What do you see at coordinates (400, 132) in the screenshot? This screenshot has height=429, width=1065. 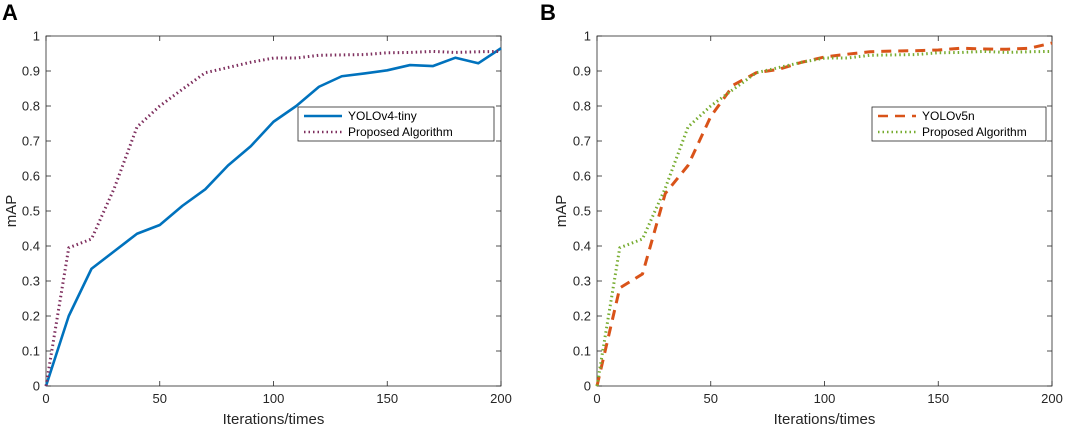 I see `legend-label-proposed-a: Proposed Algorithm` at bounding box center [400, 132].